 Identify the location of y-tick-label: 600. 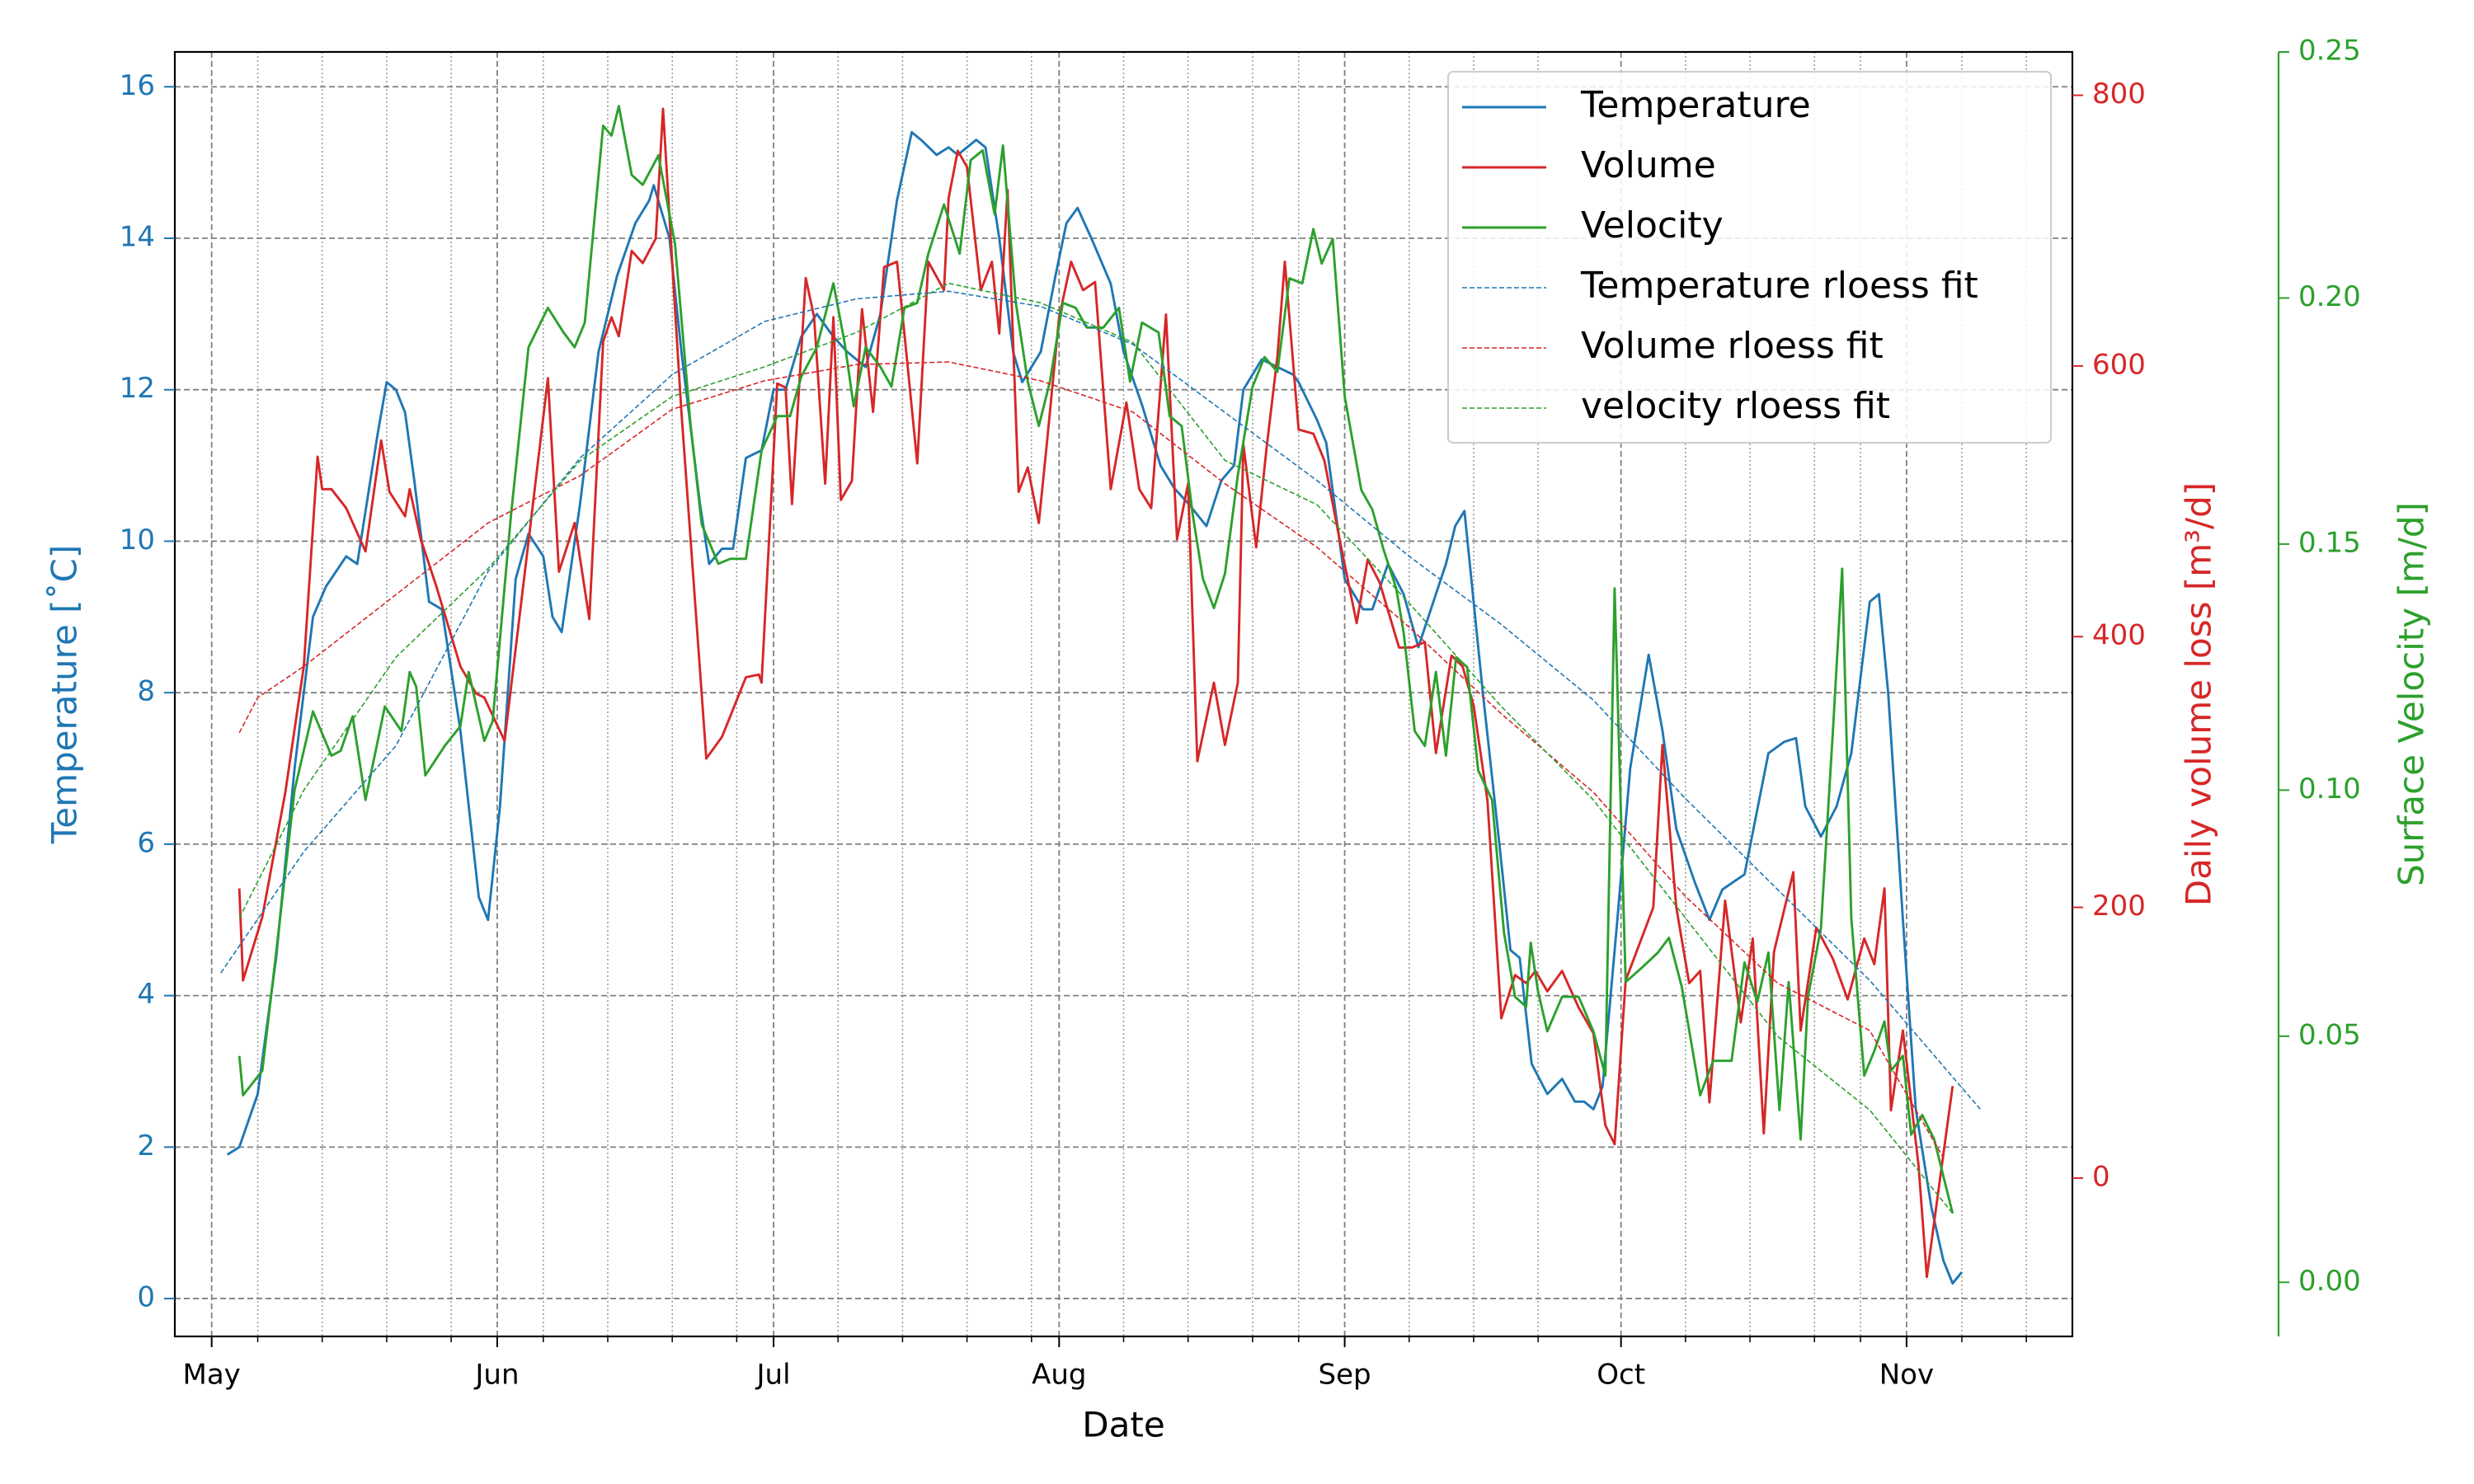
(2119, 364).